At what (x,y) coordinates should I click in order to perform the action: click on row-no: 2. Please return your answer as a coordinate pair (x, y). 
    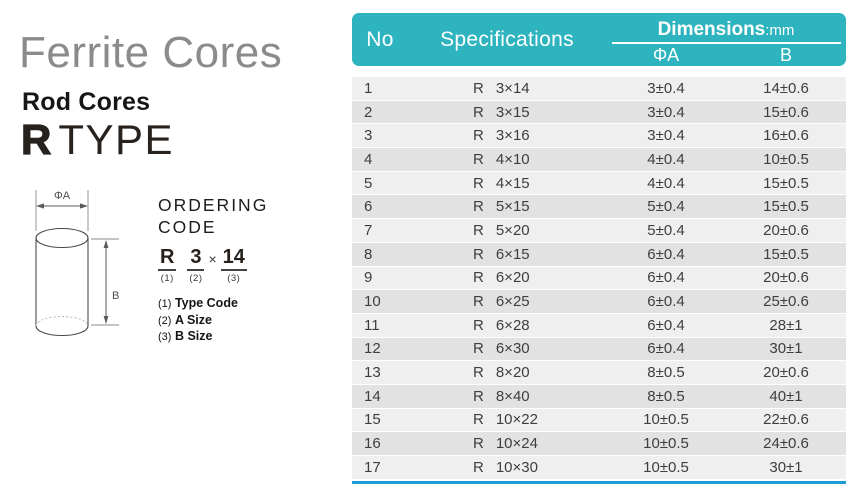
    Looking at the image, I should click on (368, 112).